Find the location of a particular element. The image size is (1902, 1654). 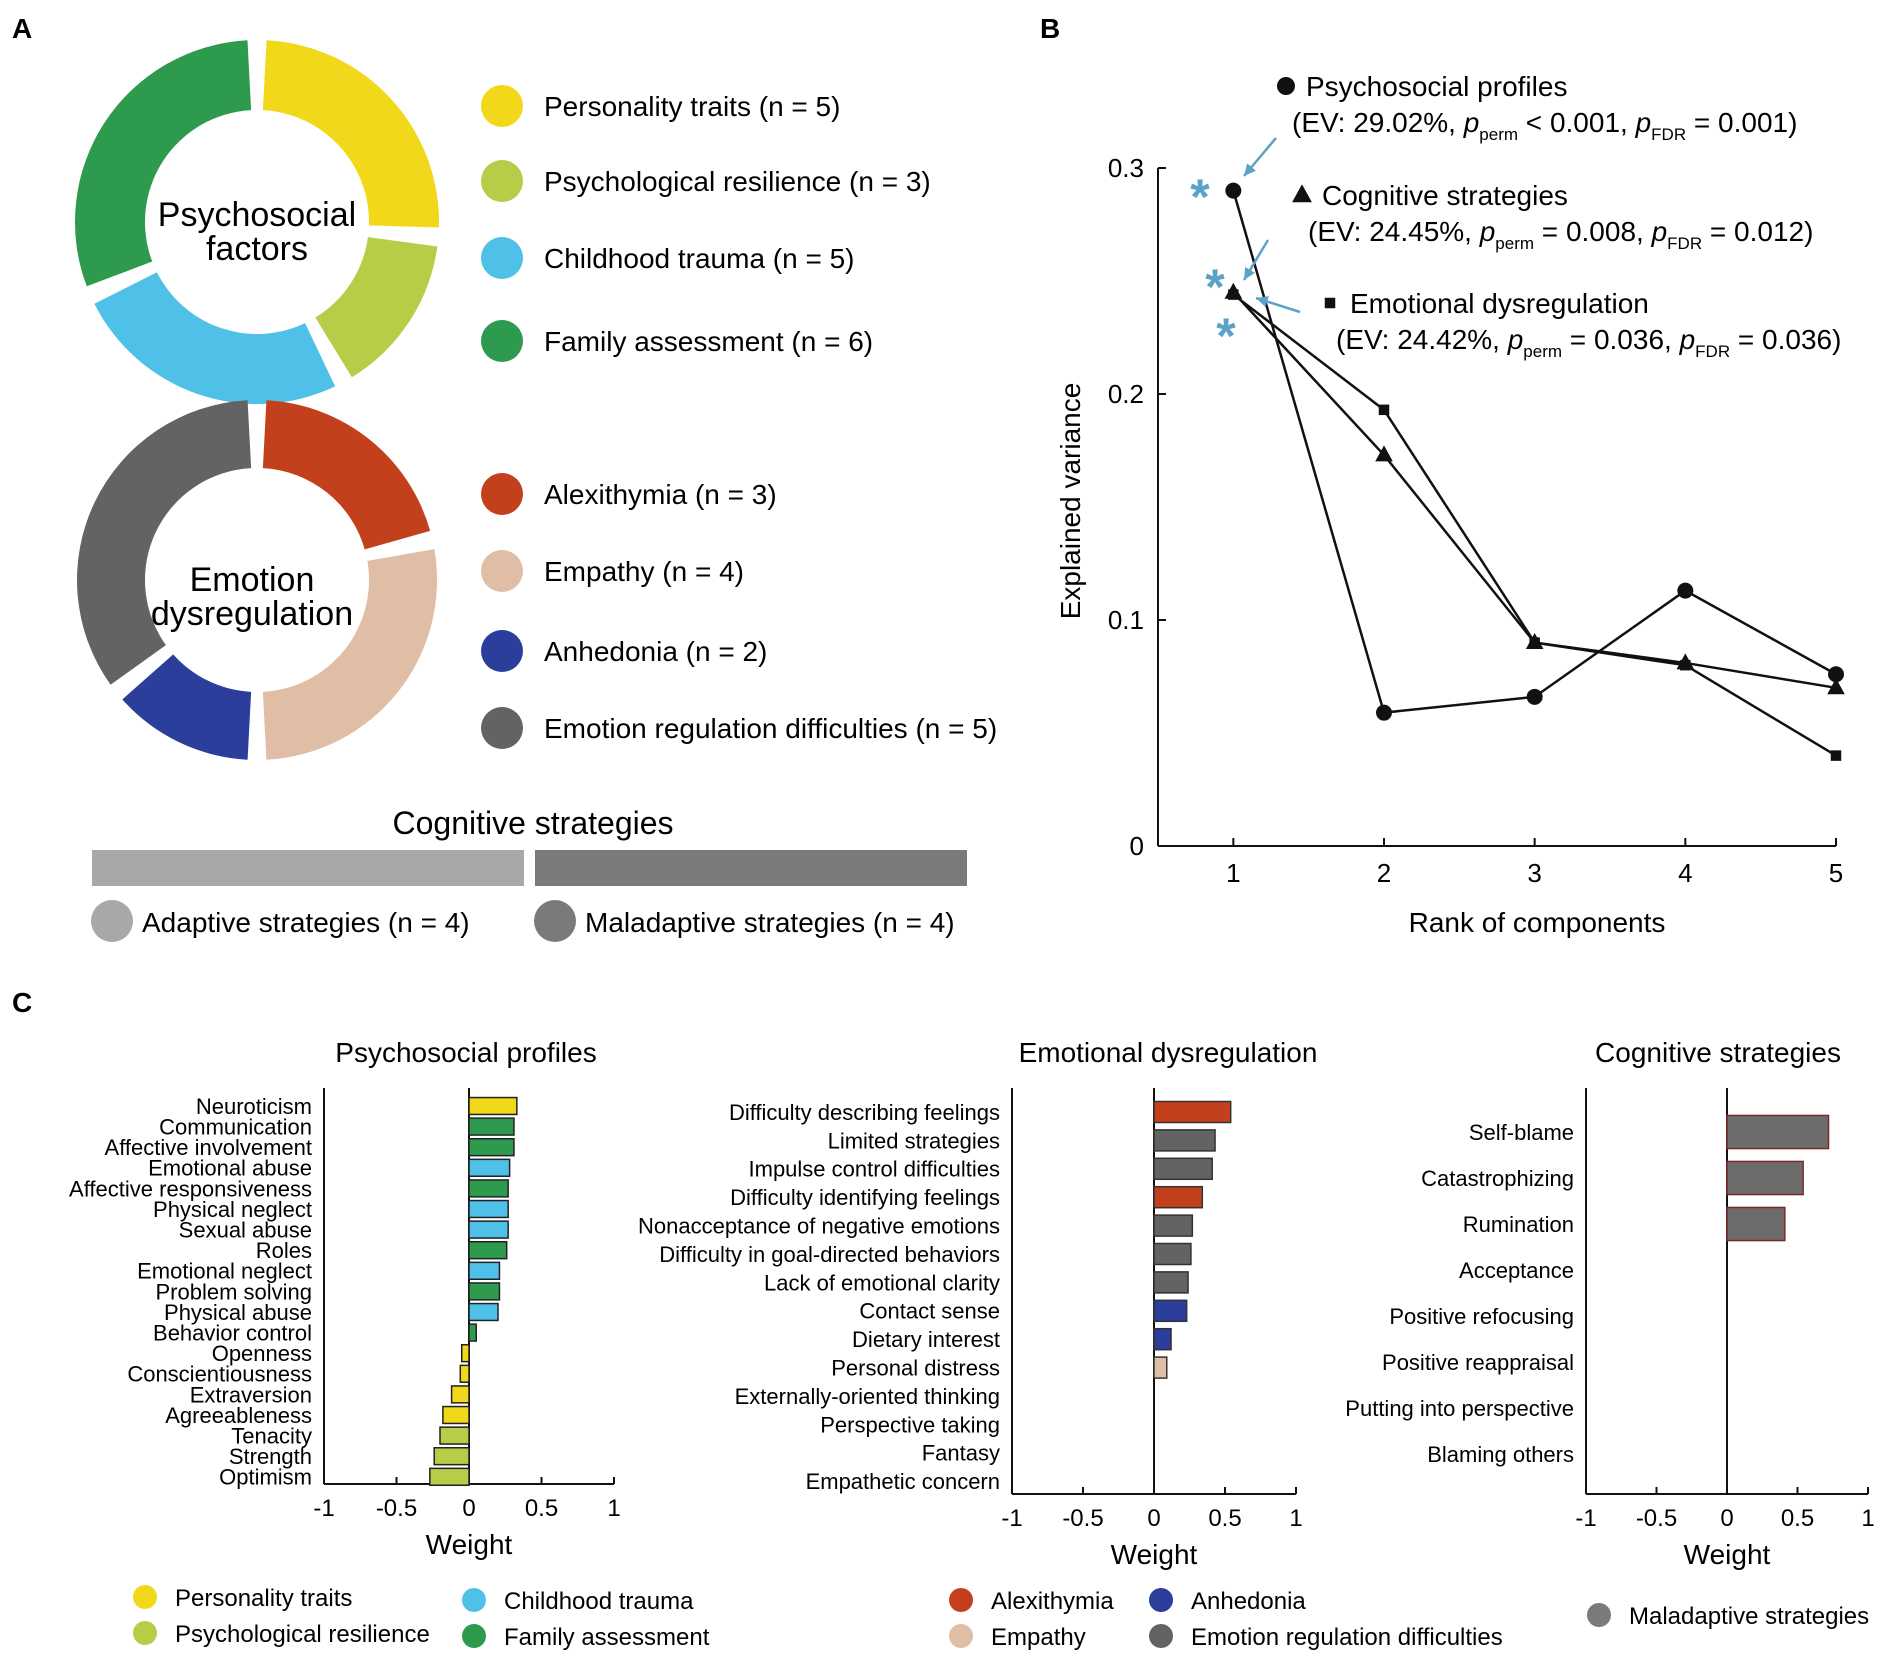

c-category-label-externally-oriented-thinking: Externally-oriented thinking is located at coordinates (867, 1396).